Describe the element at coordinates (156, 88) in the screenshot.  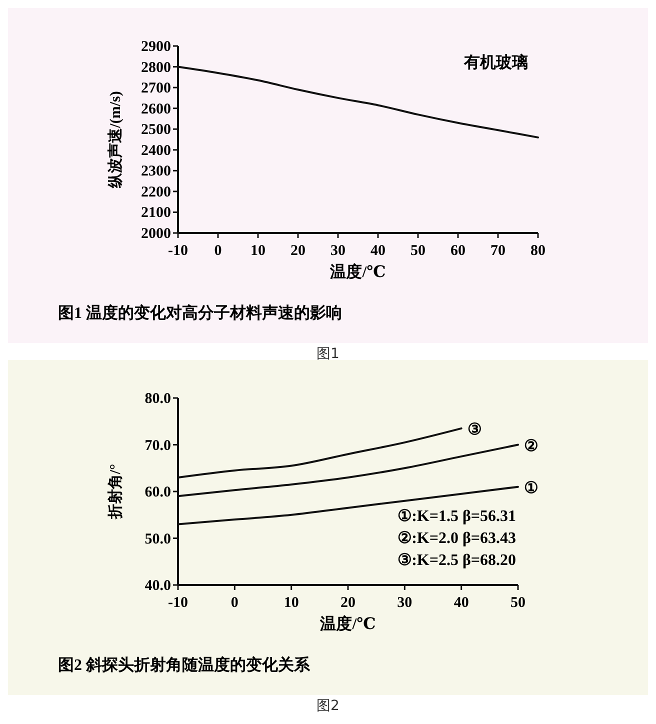
I see `y-tick-label: 2700` at that location.